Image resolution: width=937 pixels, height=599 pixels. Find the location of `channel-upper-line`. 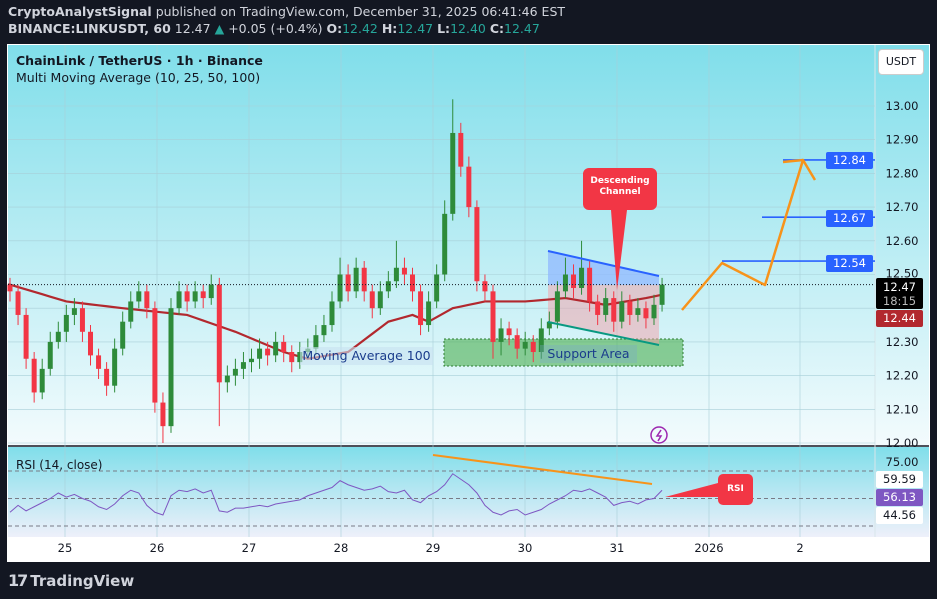

channel-upper-line is located at coordinates (603, 263).